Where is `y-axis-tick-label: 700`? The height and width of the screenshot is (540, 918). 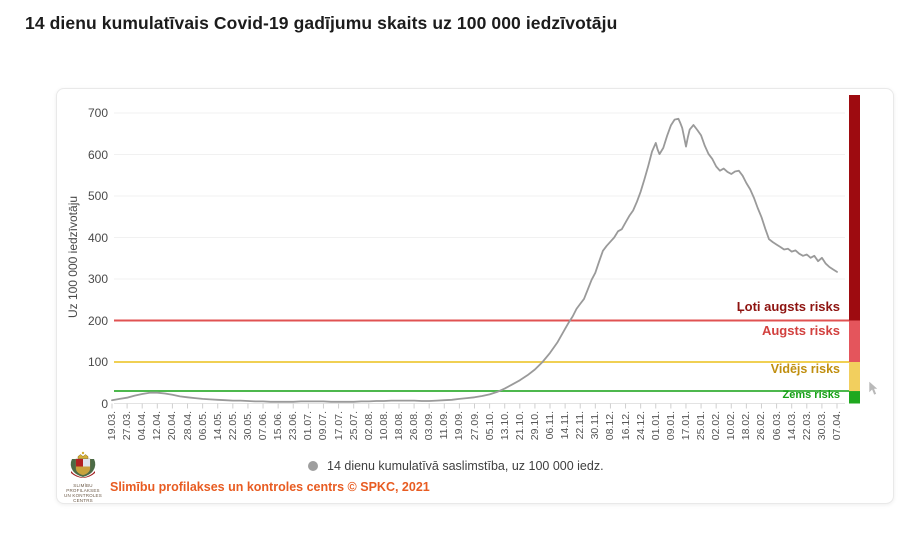
y-axis-tick-label: 700 is located at coordinates (97, 113).